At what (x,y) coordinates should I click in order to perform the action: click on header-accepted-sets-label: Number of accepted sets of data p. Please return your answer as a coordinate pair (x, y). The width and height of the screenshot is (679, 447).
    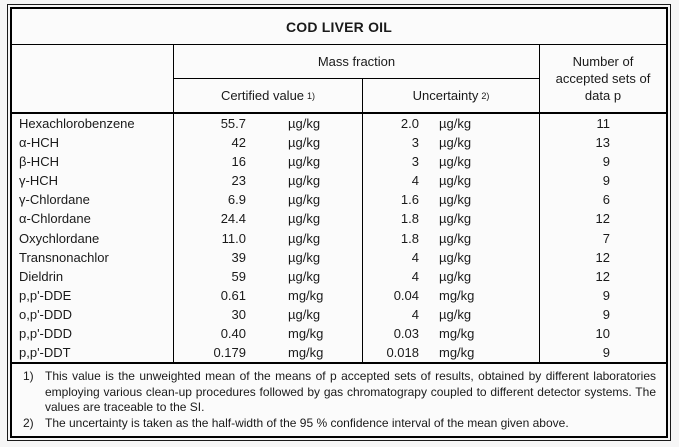
    Looking at the image, I should click on (603, 78).